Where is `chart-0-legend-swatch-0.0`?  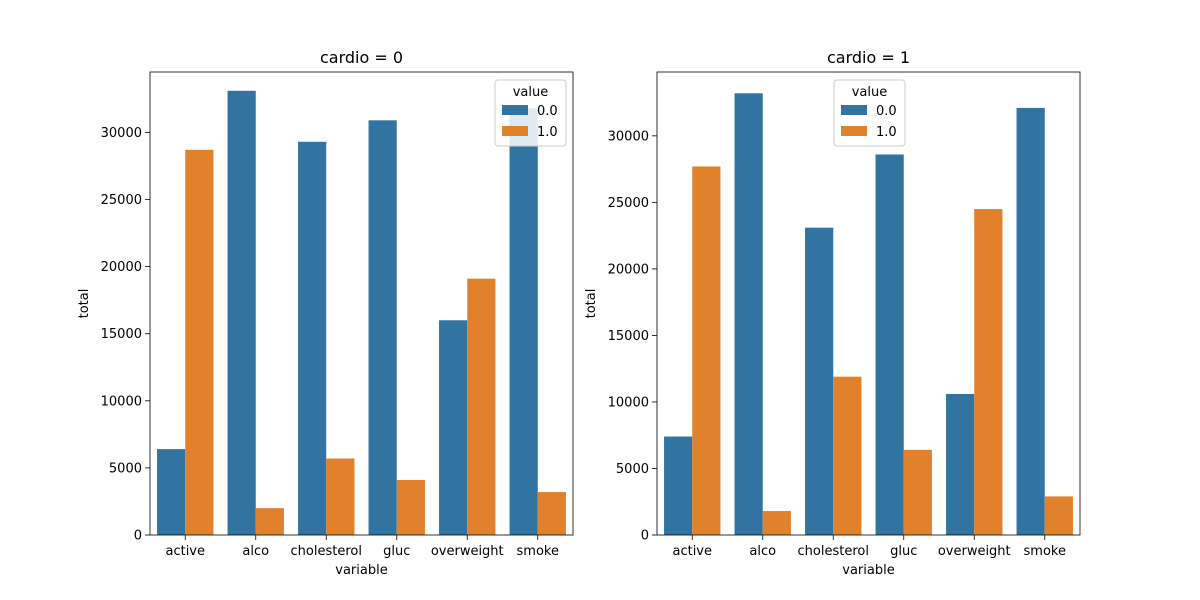 chart-0-legend-swatch-0.0 is located at coordinates (515, 110).